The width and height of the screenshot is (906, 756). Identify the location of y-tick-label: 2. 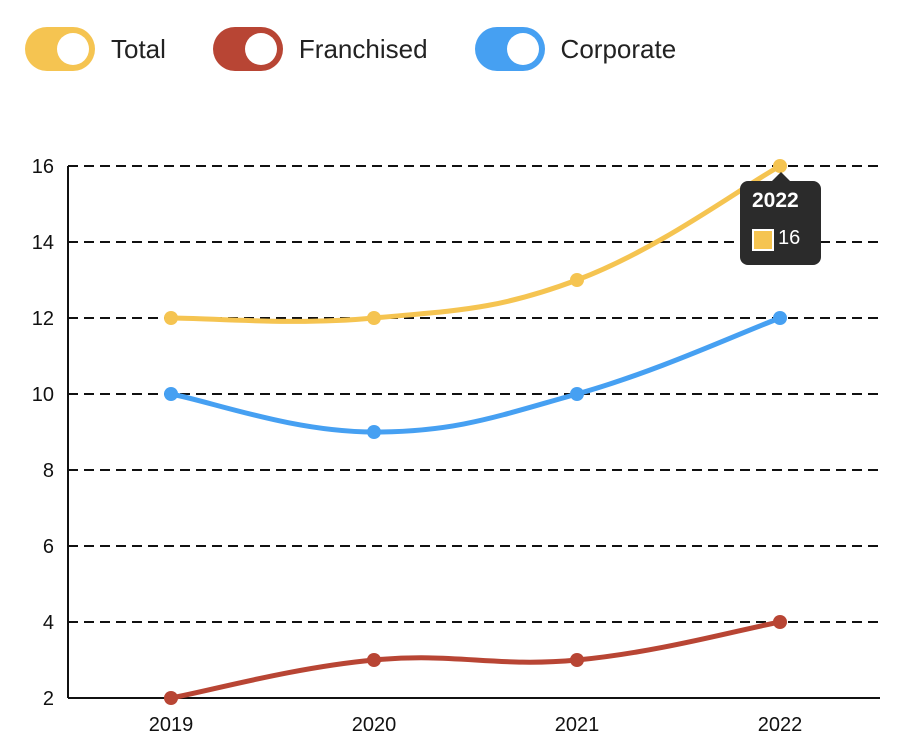
(48, 699).